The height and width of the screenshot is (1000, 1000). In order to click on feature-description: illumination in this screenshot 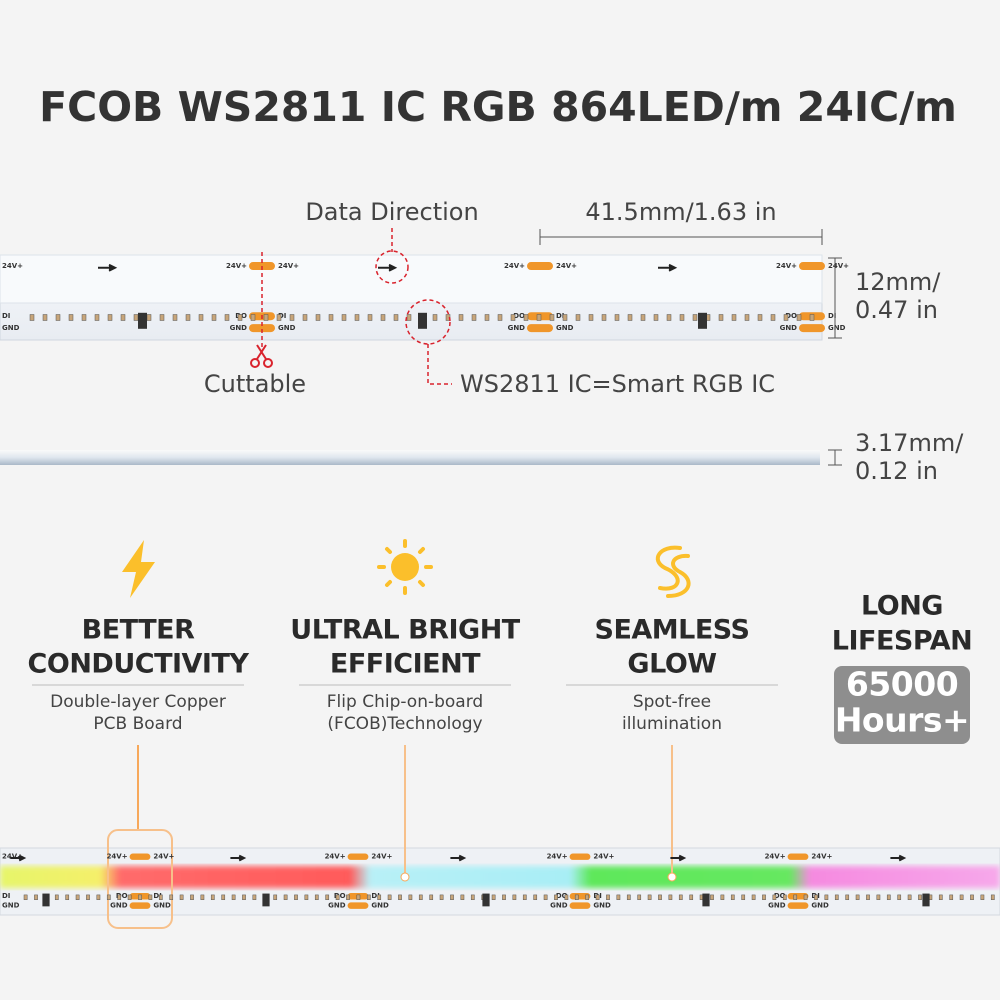, I will do `click(672, 724)`.